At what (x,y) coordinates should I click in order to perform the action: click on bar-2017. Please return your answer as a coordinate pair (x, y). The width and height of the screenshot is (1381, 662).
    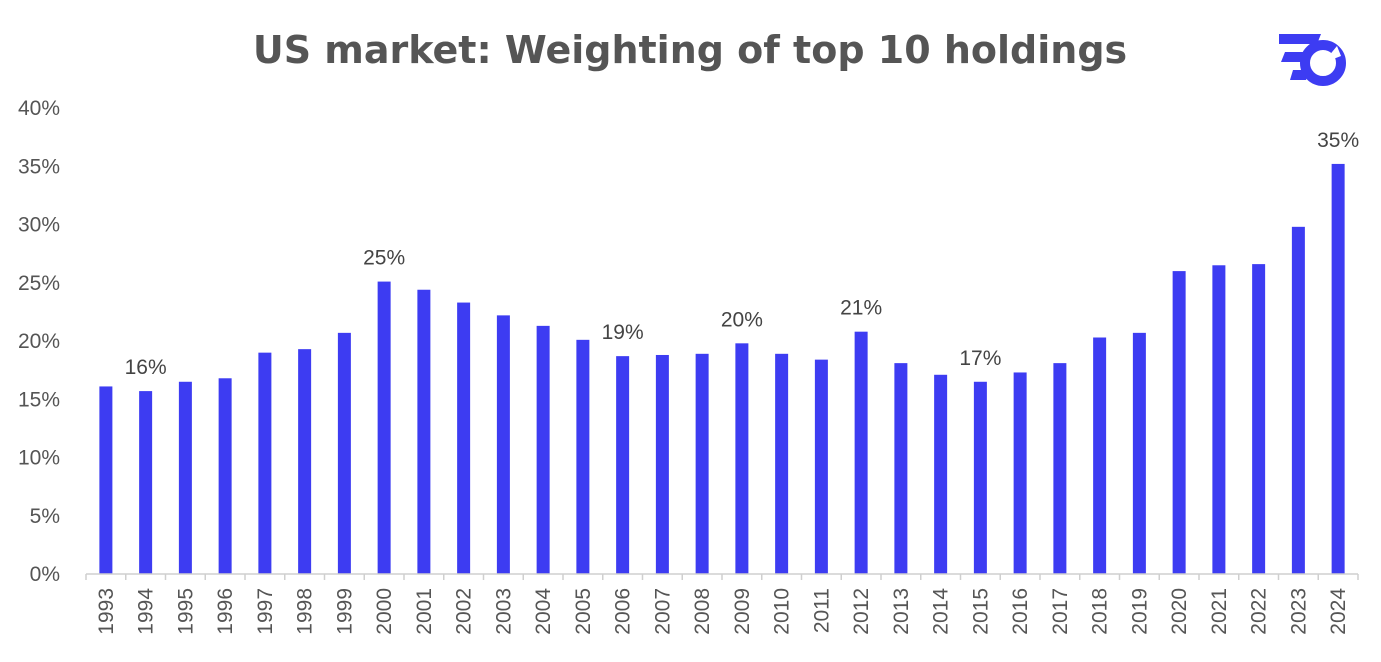
    Looking at the image, I should click on (1060, 468).